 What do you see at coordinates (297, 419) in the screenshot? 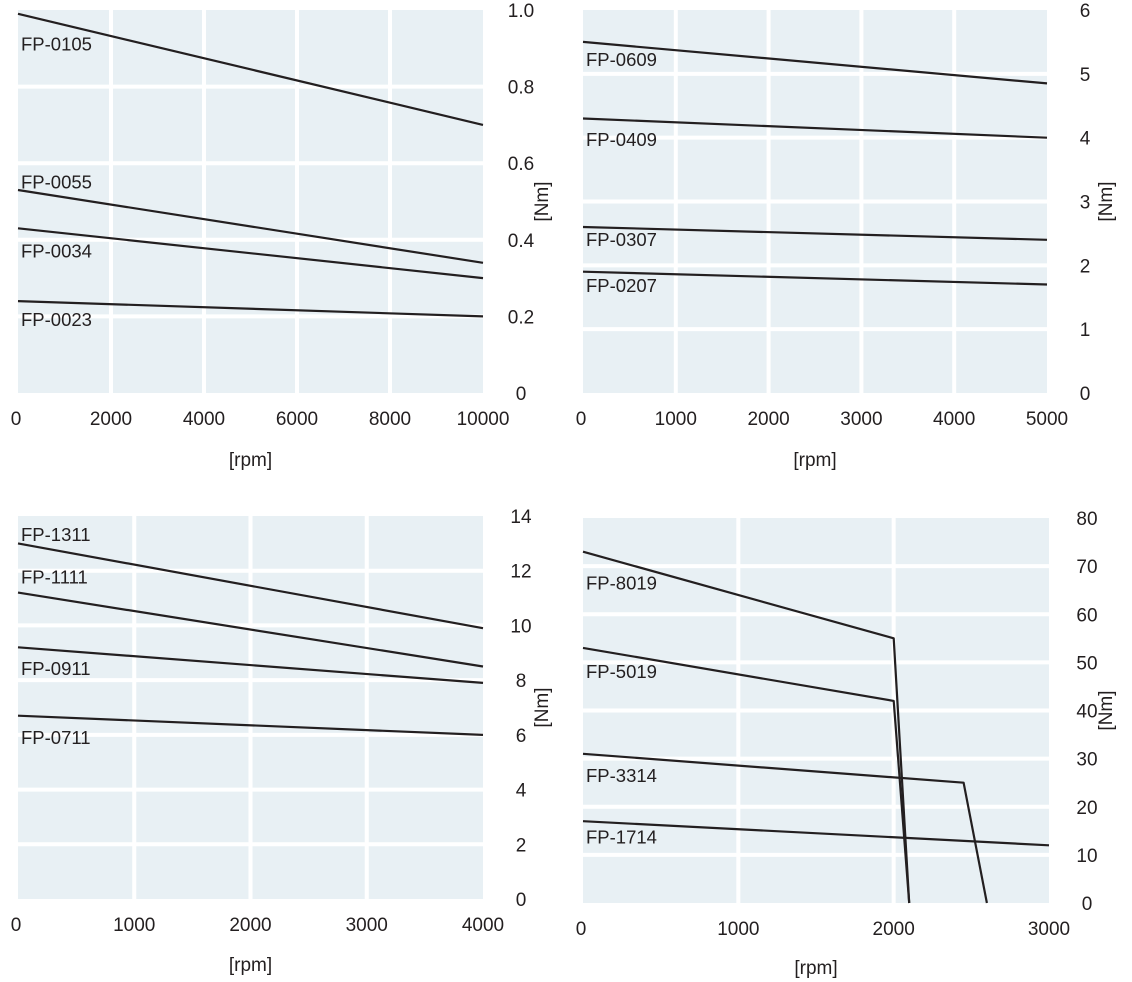
I see `x-tick-label: 6000` at bounding box center [297, 419].